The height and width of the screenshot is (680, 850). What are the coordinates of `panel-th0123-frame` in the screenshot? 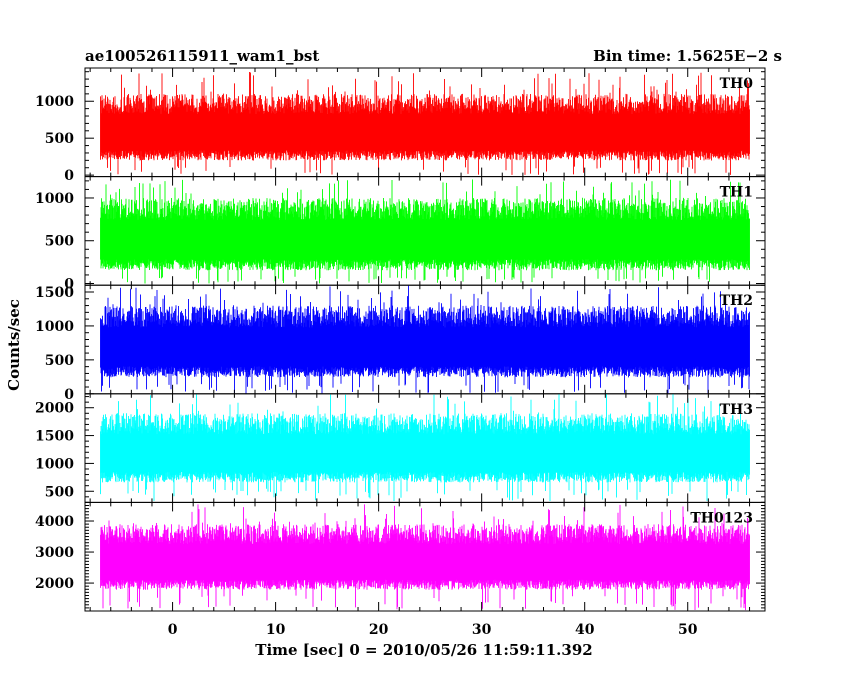 It's located at (425, 556).